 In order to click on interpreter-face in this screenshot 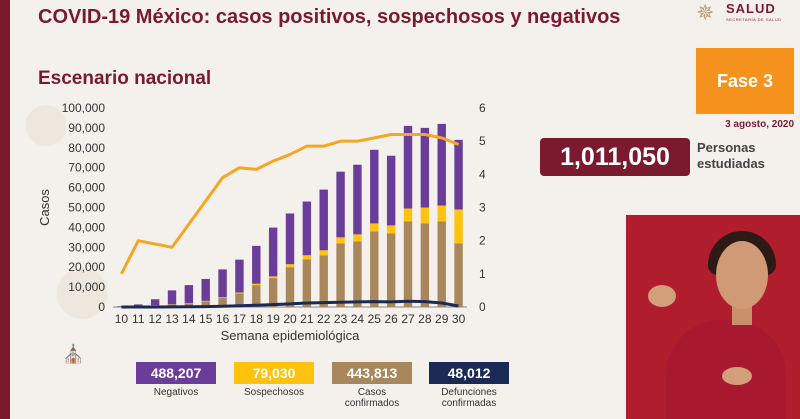, I will do `click(742, 275)`.